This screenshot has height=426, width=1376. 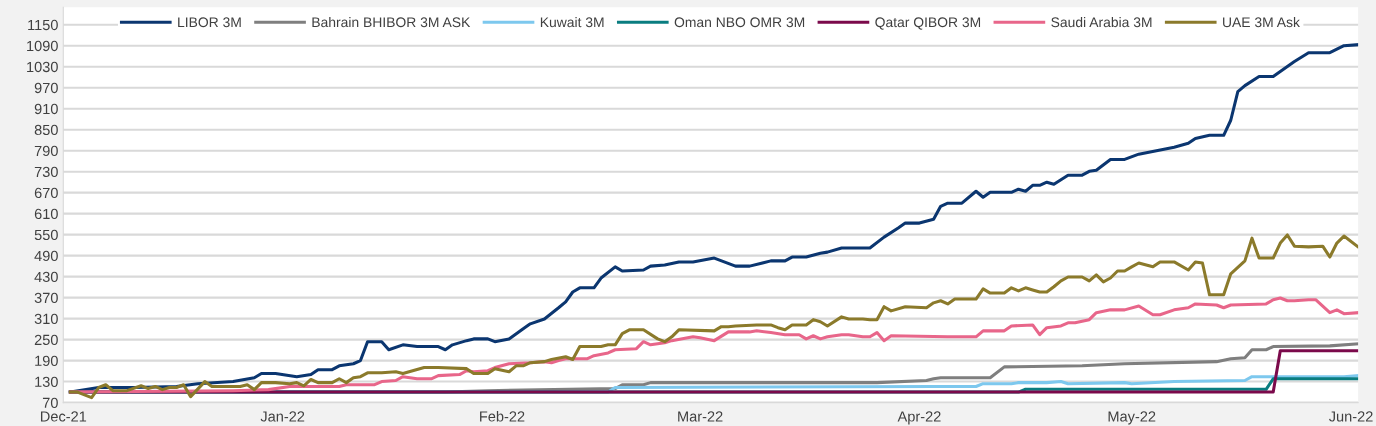 What do you see at coordinates (1261, 22) in the screenshot?
I see `legend-label: UAE 3M Ask` at bounding box center [1261, 22].